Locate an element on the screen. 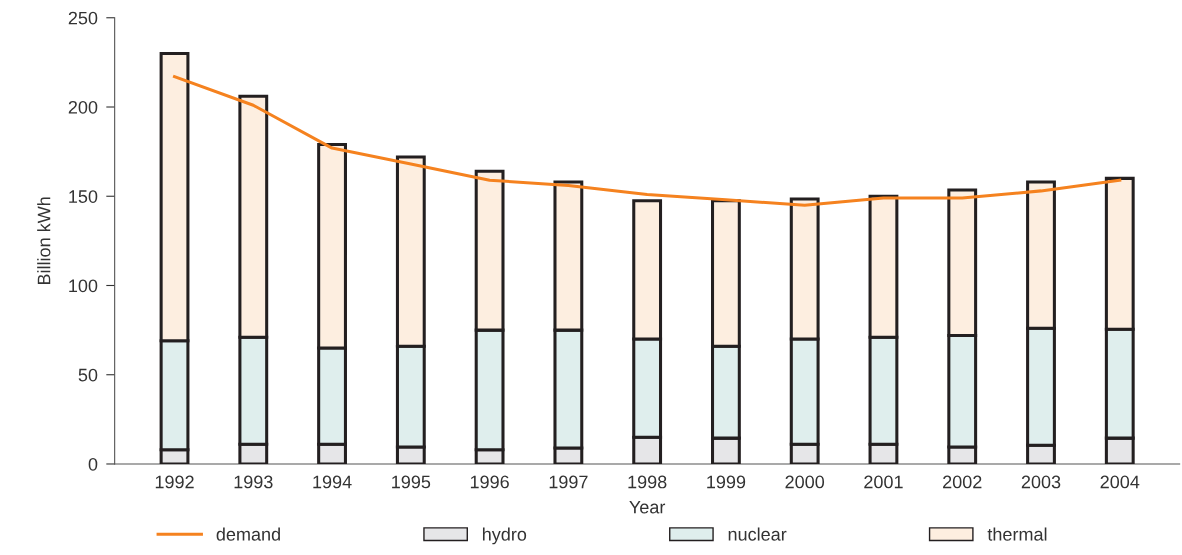 This screenshot has height=555, width=1182. x-tick-label: 1993 is located at coordinates (253, 482).